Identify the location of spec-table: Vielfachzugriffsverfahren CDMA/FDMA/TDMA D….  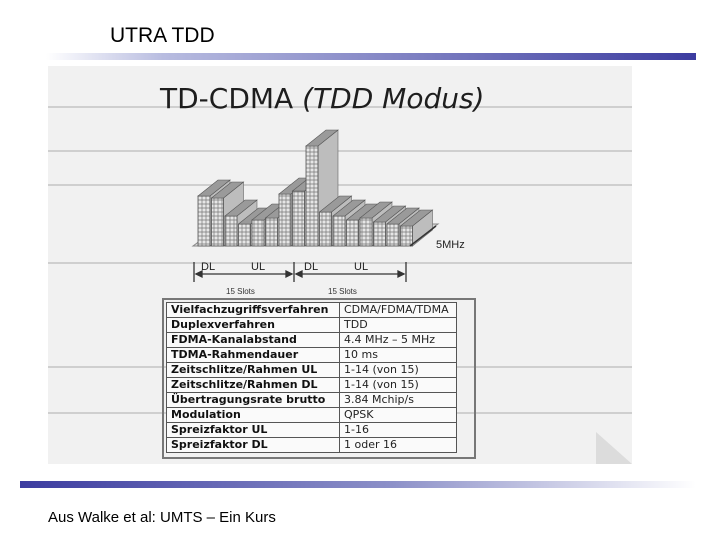
(311, 377).